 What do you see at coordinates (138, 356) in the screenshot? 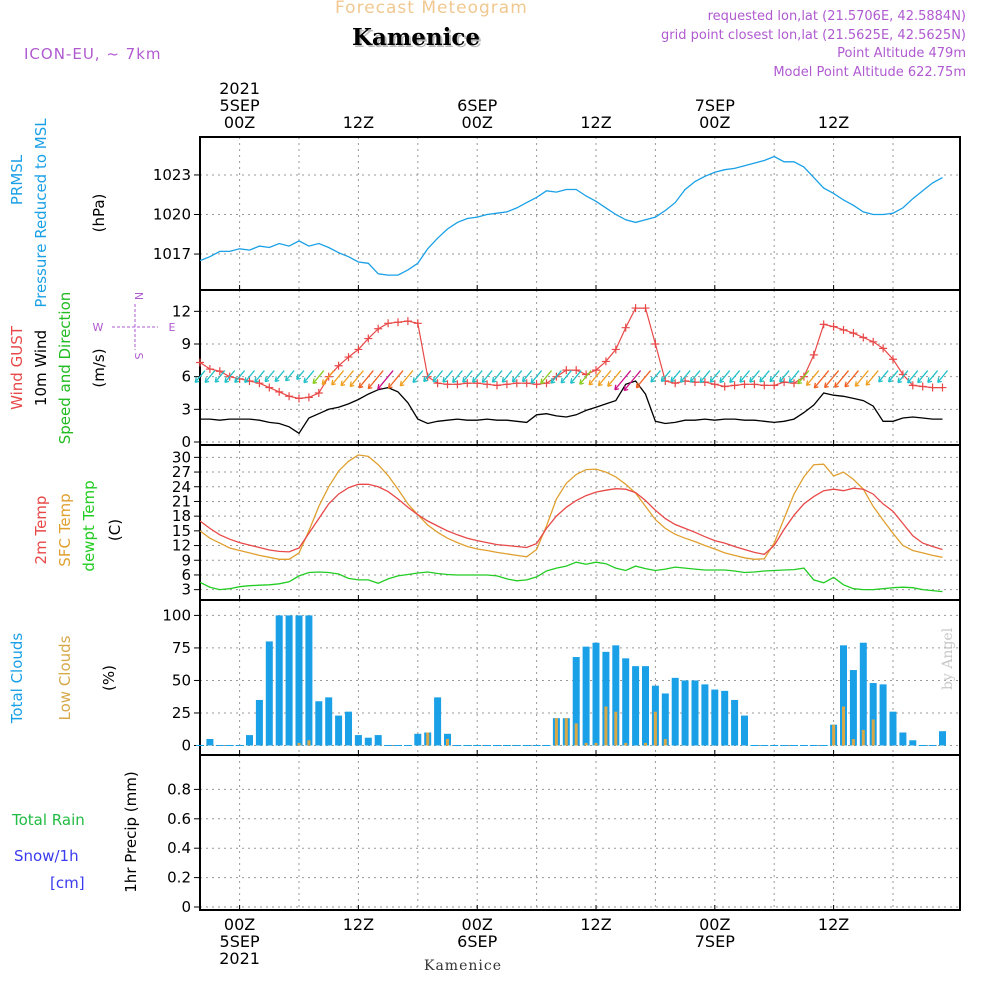
I see `compass-s: S` at bounding box center [138, 356].